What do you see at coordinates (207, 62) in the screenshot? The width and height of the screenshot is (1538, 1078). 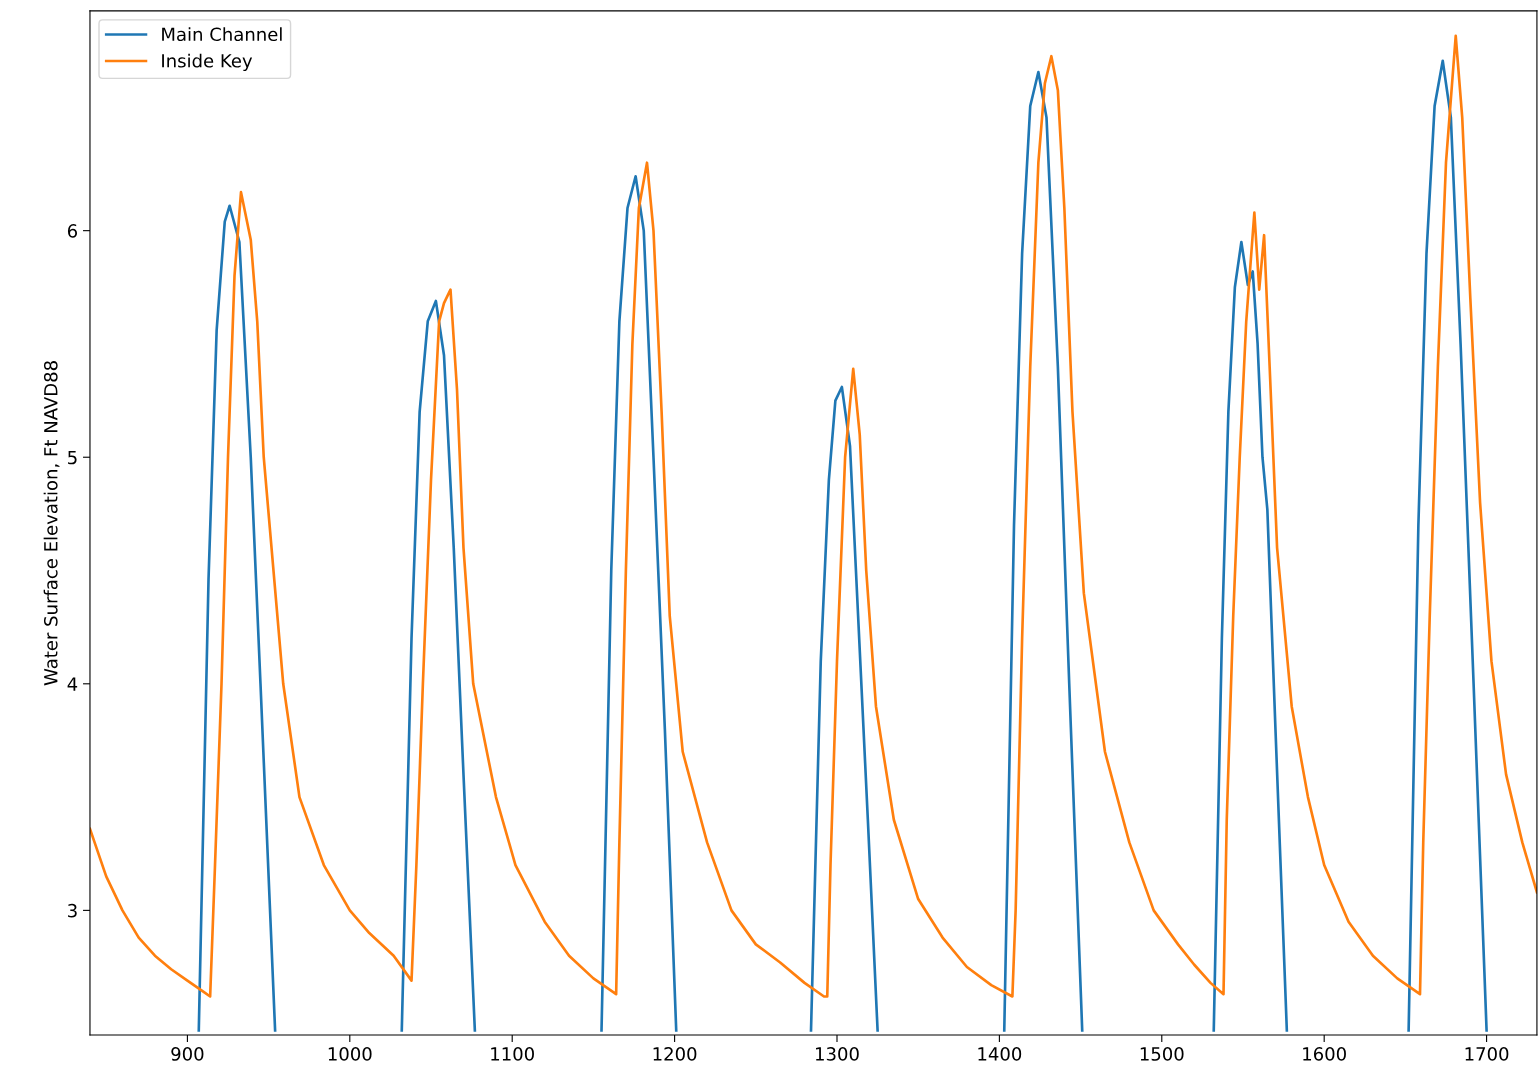 I see `legend-label: Inside Key` at bounding box center [207, 62].